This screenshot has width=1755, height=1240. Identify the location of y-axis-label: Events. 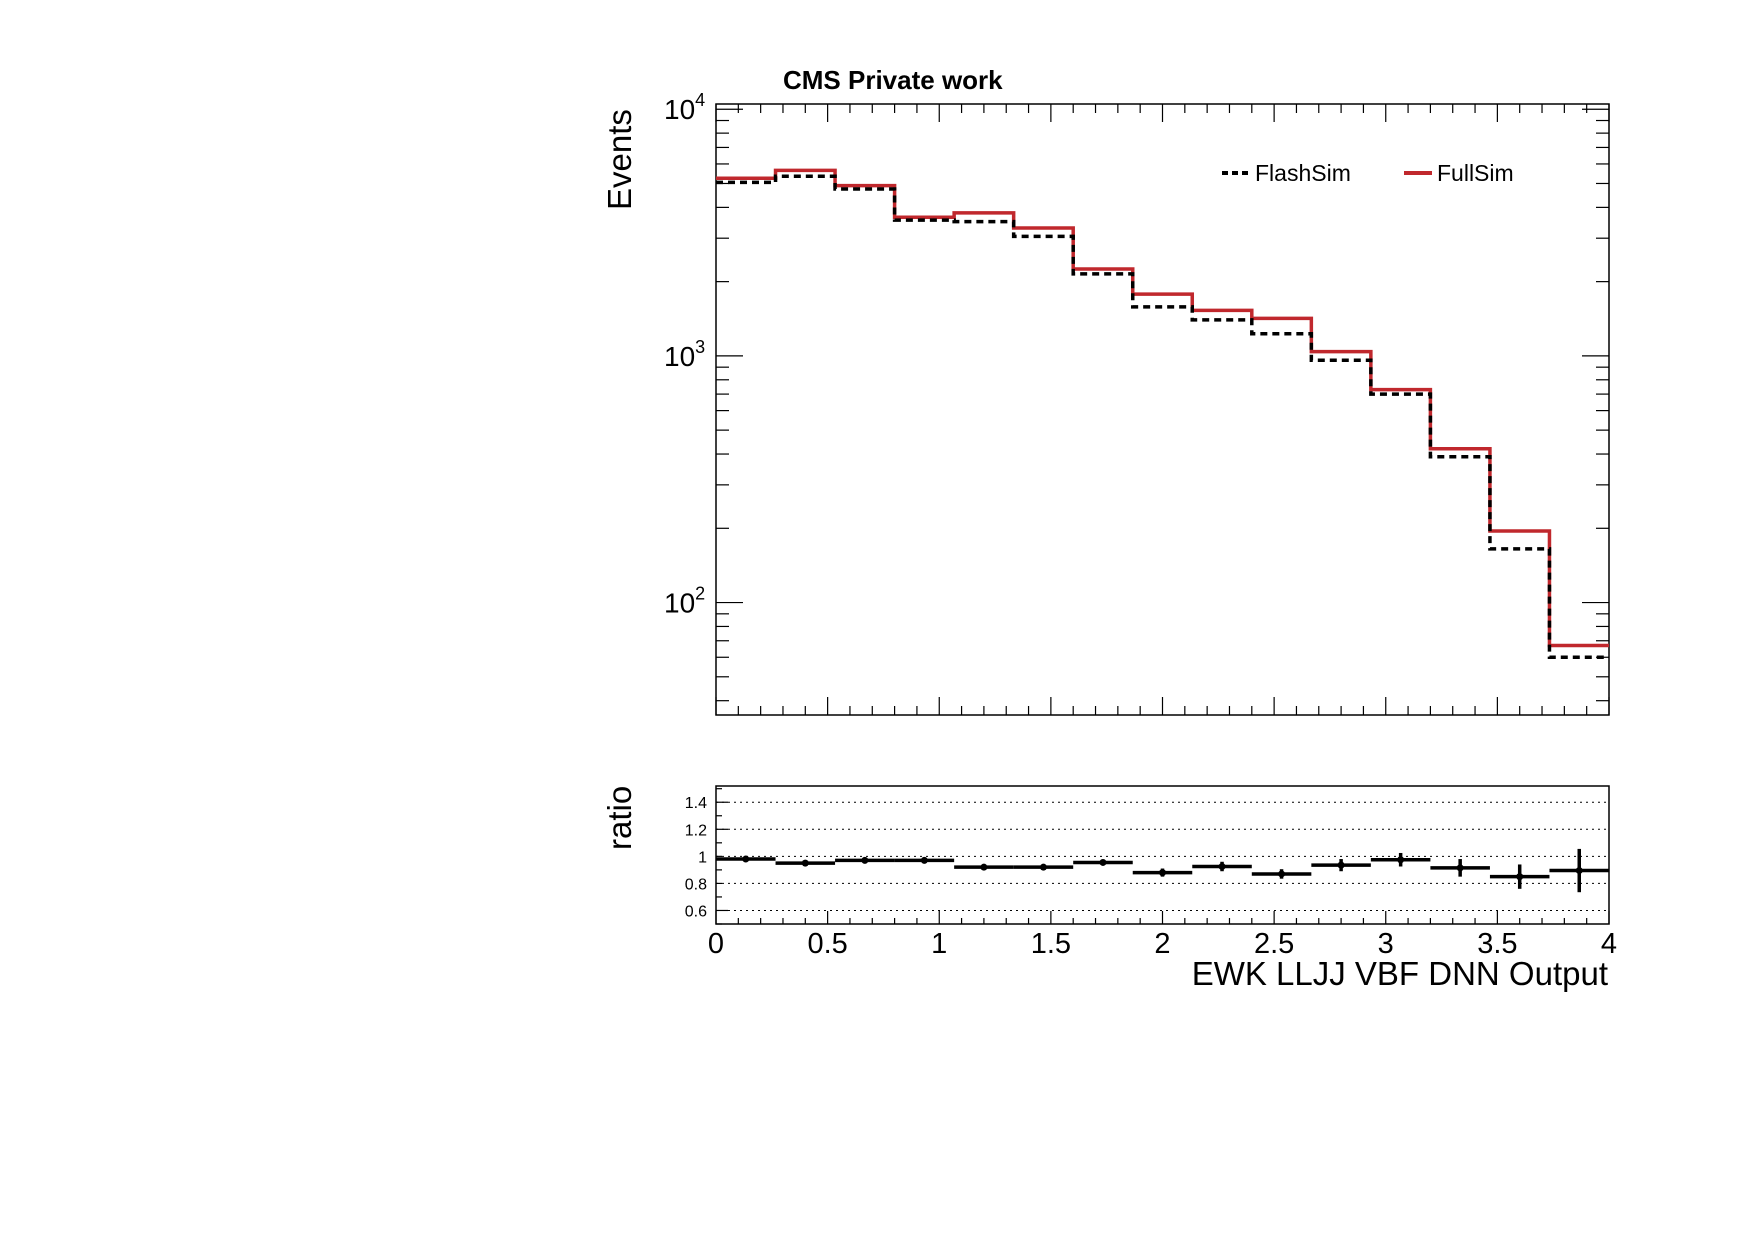
(619, 159).